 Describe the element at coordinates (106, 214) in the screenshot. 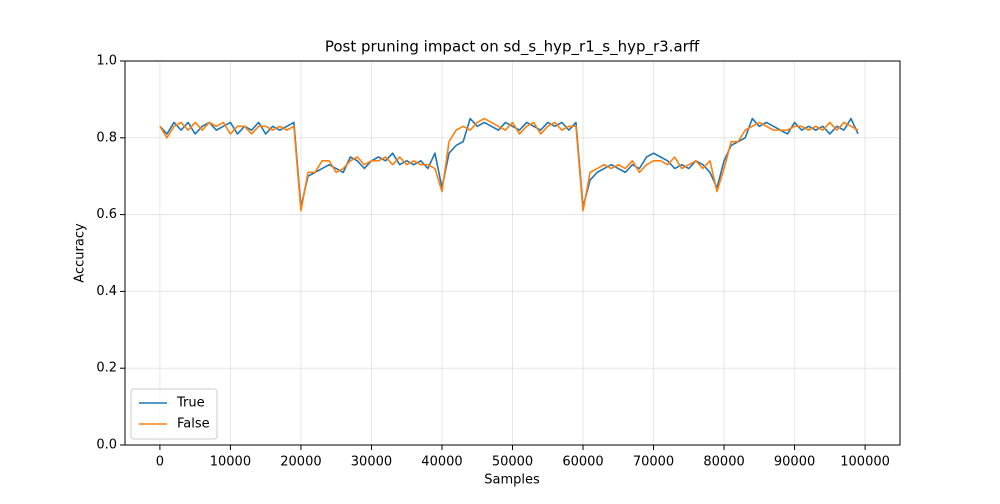

I see `y-tick-label: 0.6` at that location.